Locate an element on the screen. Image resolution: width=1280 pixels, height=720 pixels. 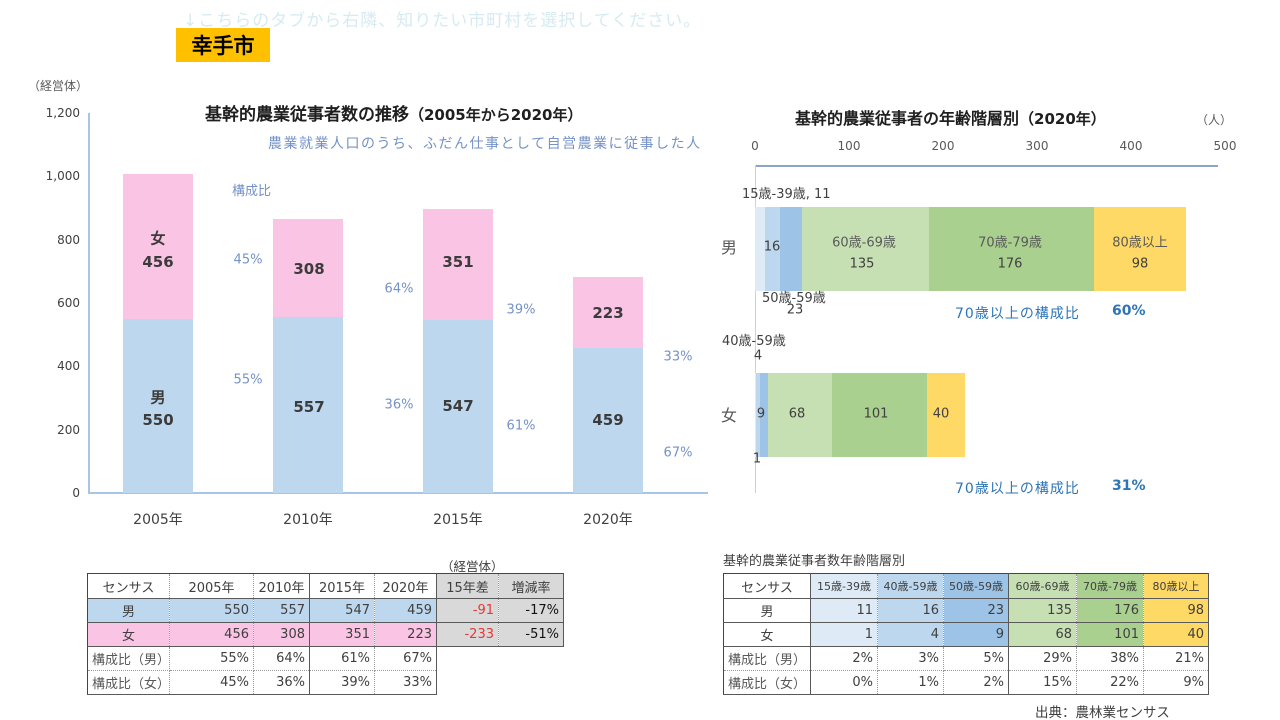
trend-chart-subtitle: 農業就業人口のうち、ふだん仕事として自営農業に従事した人 is located at coordinates (485, 144).